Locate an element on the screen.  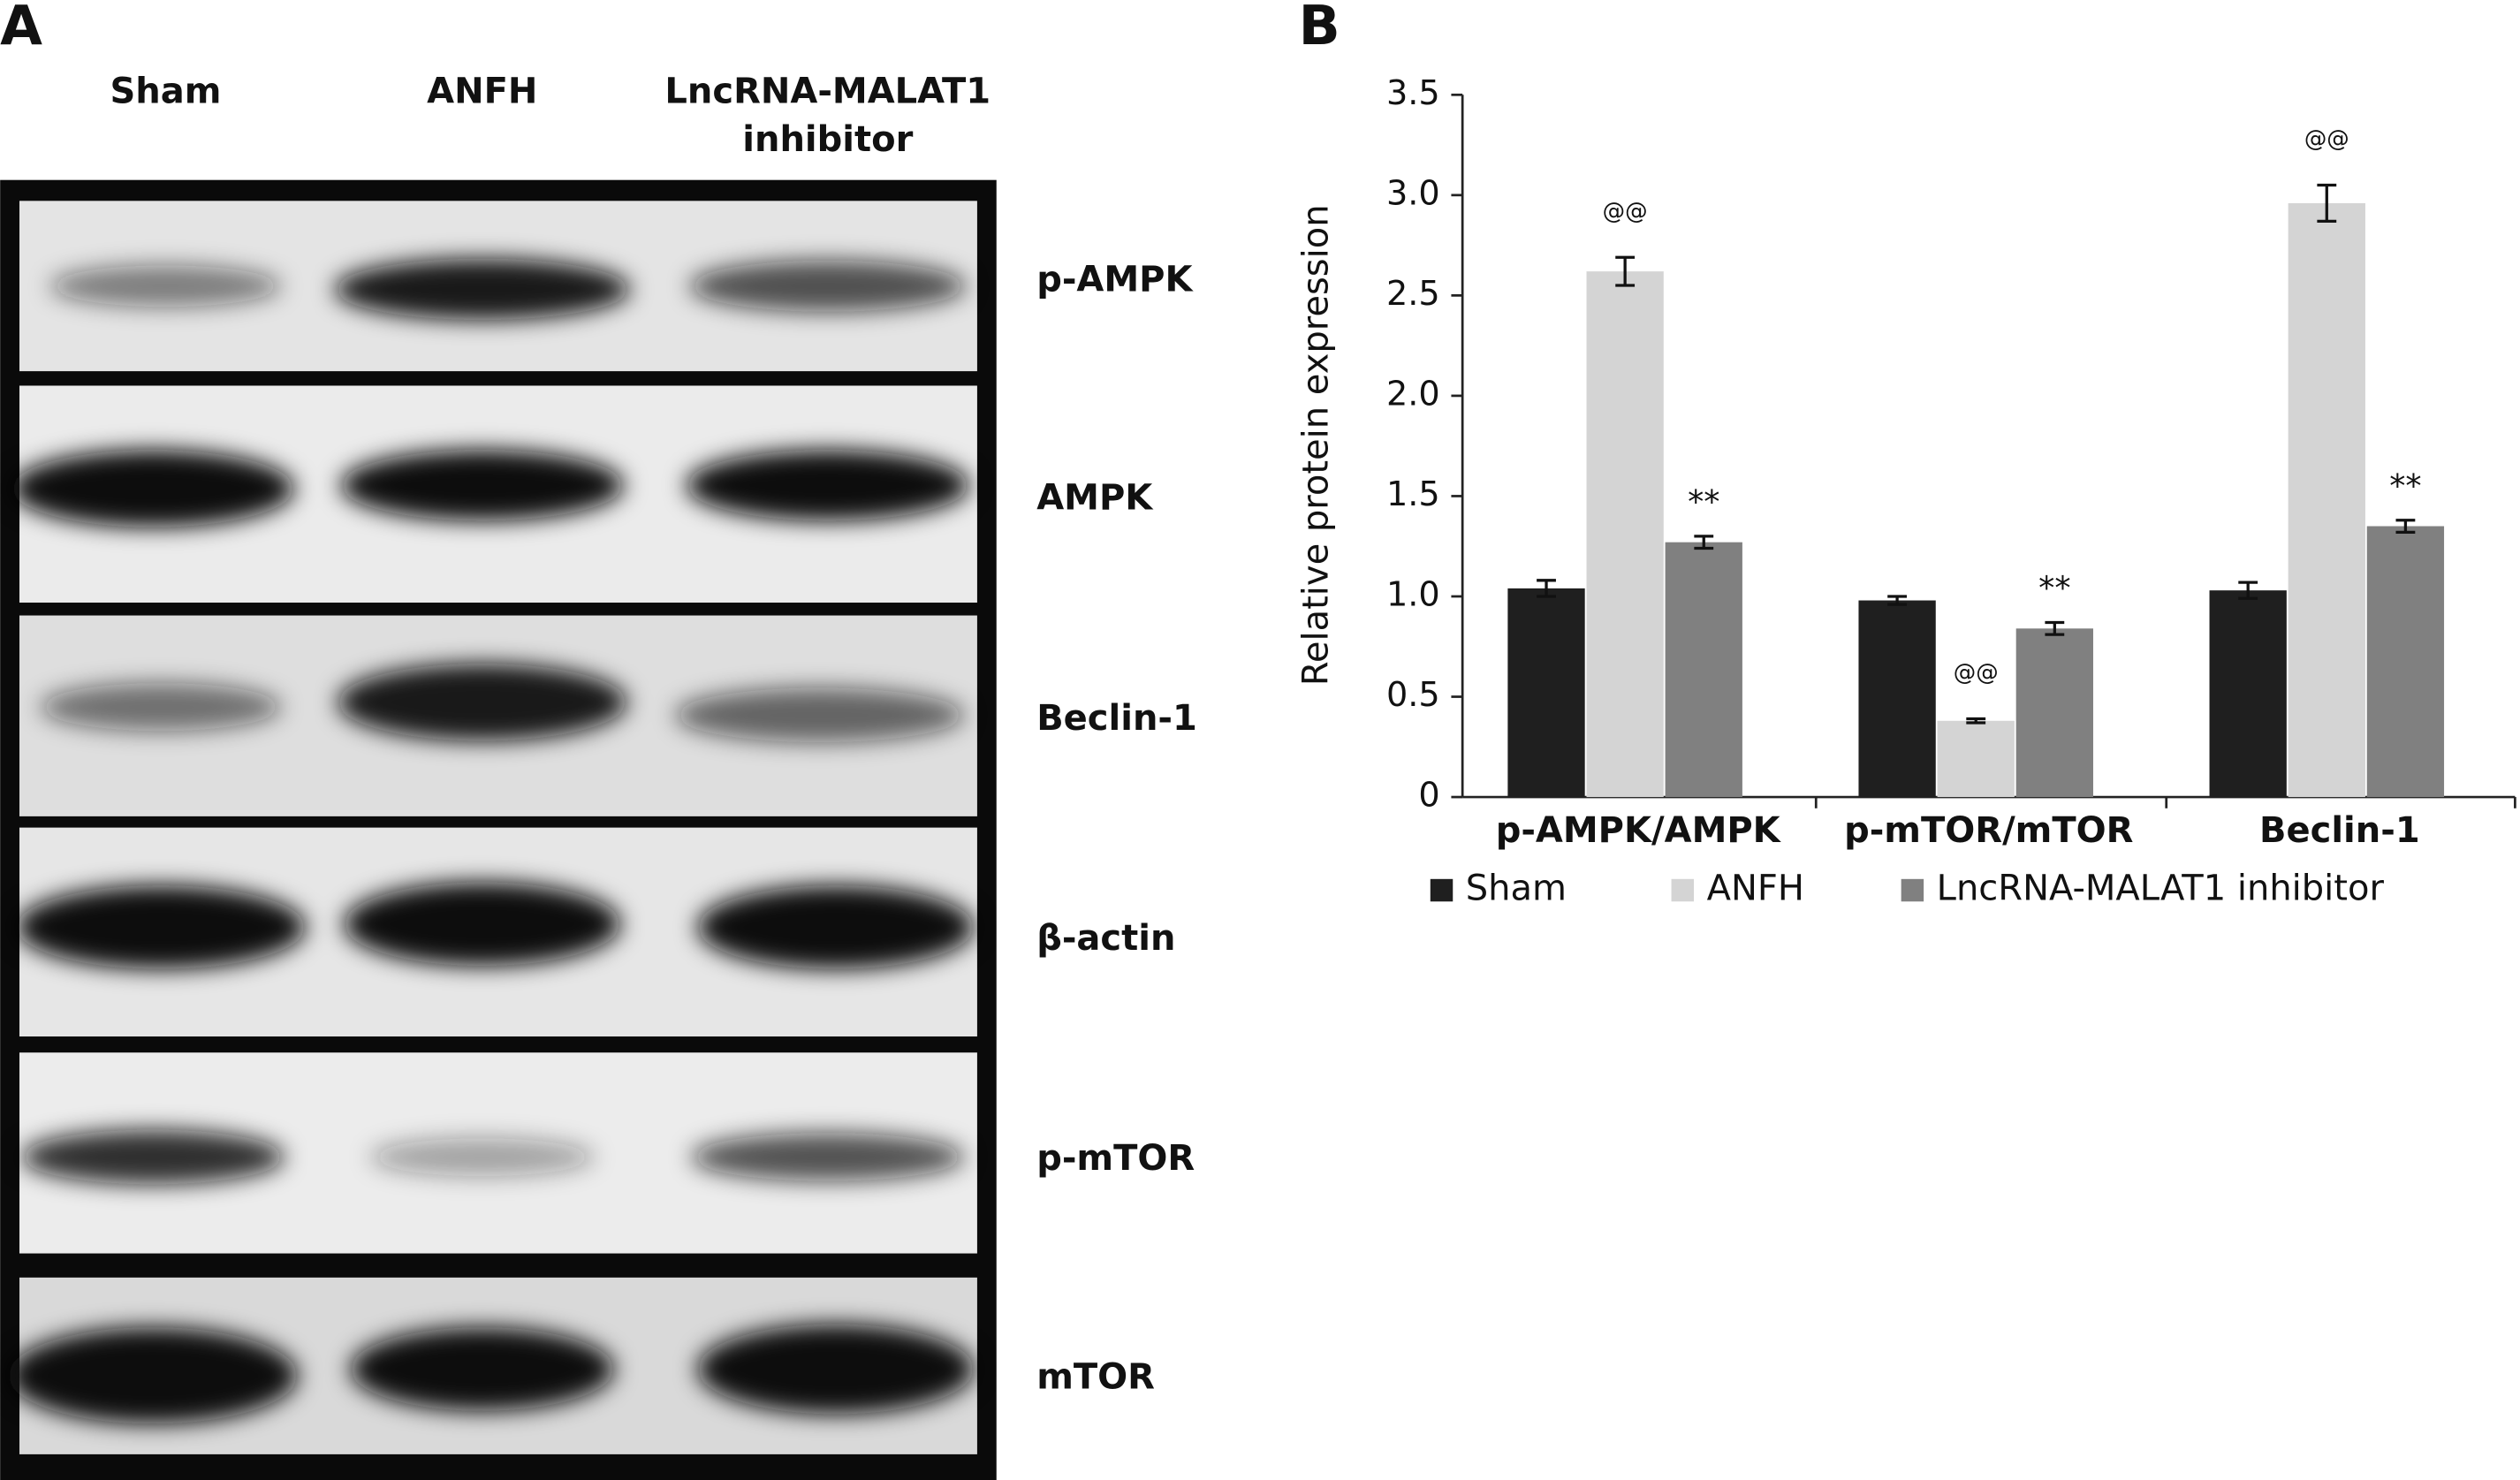
y-tick-label: 1.0 is located at coordinates (1413, 594).